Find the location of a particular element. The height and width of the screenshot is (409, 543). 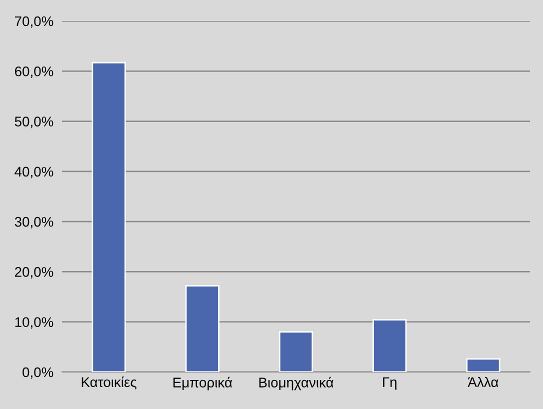

y-tick-label: 0,0% is located at coordinates (38, 373).